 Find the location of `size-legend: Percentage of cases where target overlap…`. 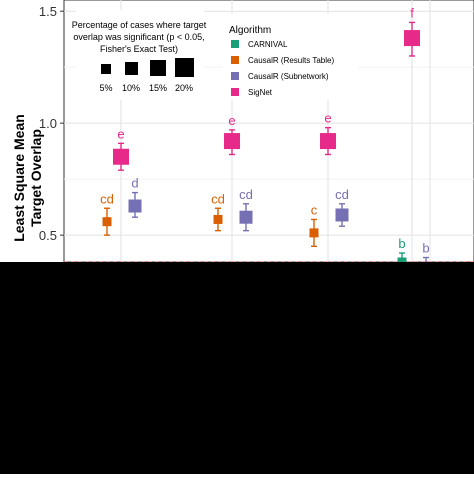

size-legend: Percentage of cases where target overlap… is located at coordinates (139, 55).